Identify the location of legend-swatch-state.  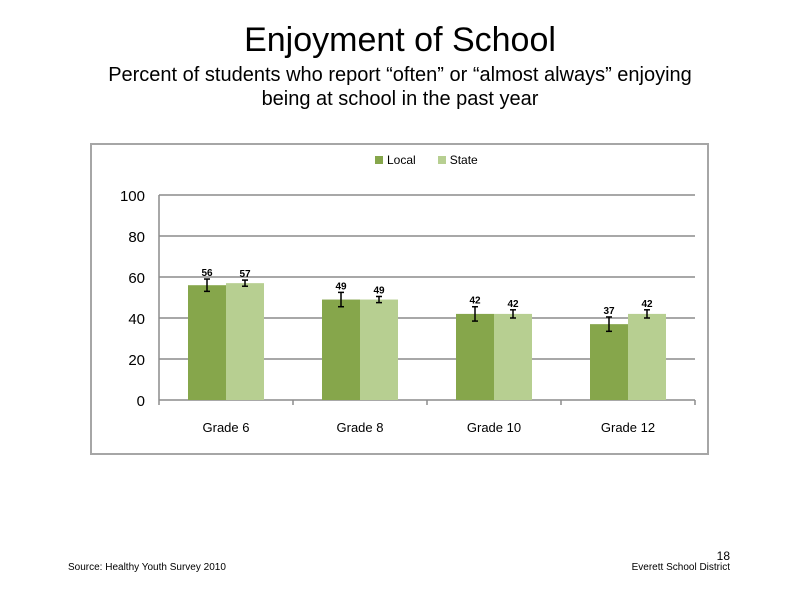
(441, 160).